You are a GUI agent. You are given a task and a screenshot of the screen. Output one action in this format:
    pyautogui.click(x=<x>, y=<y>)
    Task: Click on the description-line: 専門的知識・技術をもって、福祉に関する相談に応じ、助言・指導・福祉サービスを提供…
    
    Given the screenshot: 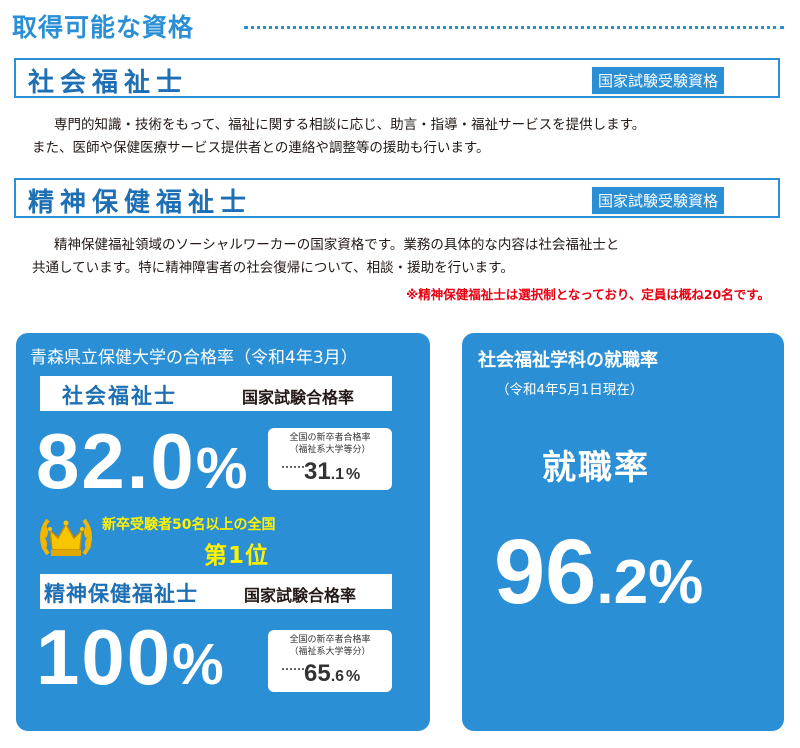 What is the action you would take?
    pyautogui.click(x=350, y=125)
    